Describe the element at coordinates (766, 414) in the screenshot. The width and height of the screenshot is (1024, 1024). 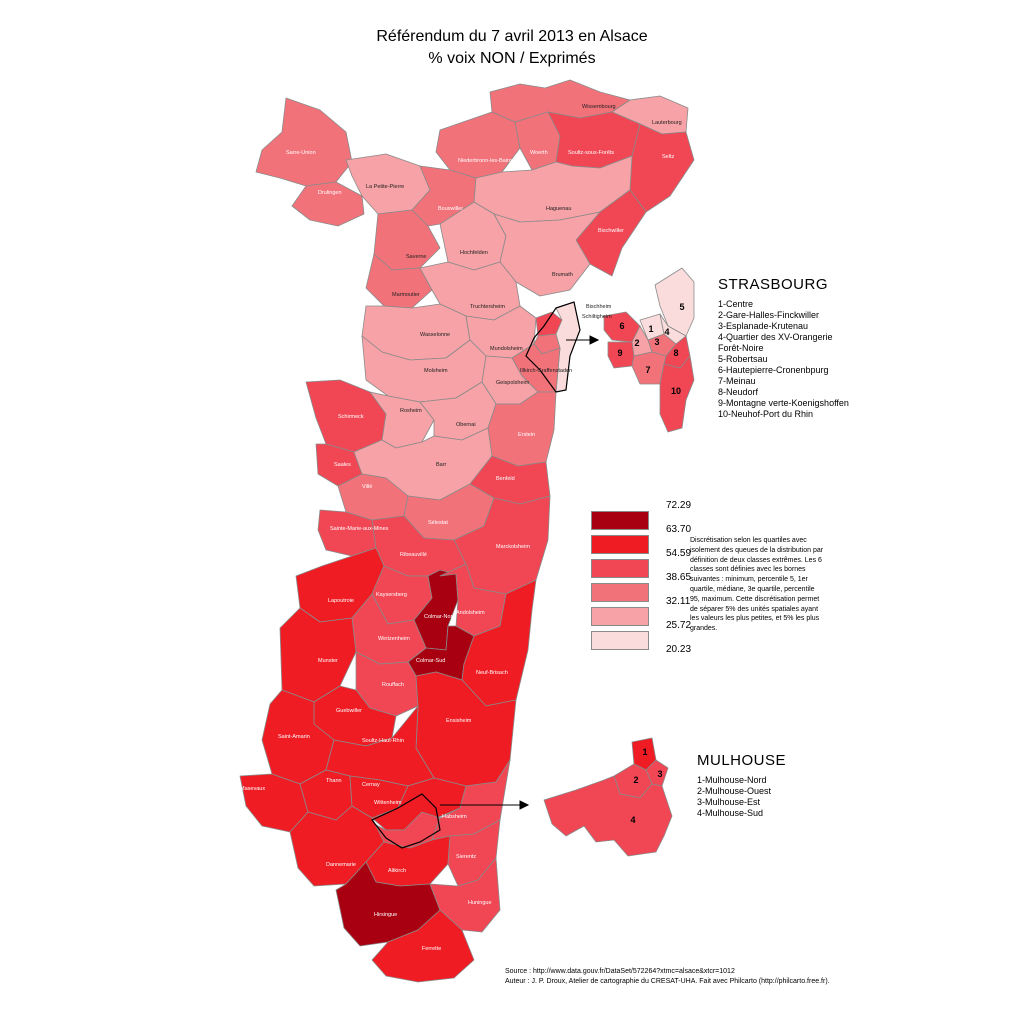
I see `strasbourg-item: 10-Neuhof-Port du Rhin` at that location.